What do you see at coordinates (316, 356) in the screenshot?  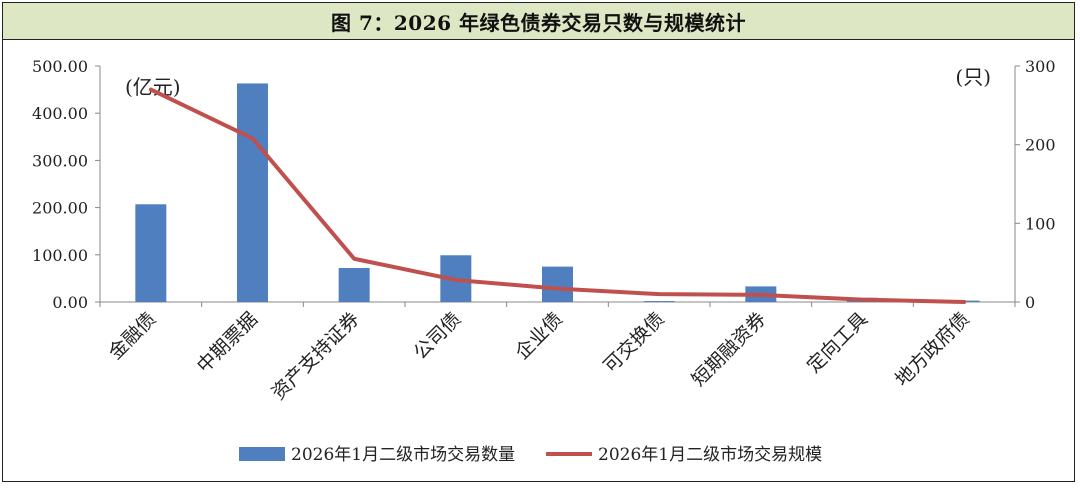 I see `category-label: 资产支持证券` at bounding box center [316, 356].